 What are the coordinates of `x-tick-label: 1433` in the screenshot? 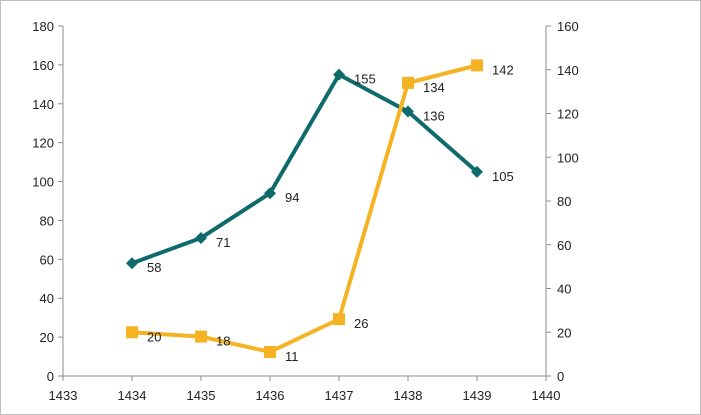 It's located at (63, 395).